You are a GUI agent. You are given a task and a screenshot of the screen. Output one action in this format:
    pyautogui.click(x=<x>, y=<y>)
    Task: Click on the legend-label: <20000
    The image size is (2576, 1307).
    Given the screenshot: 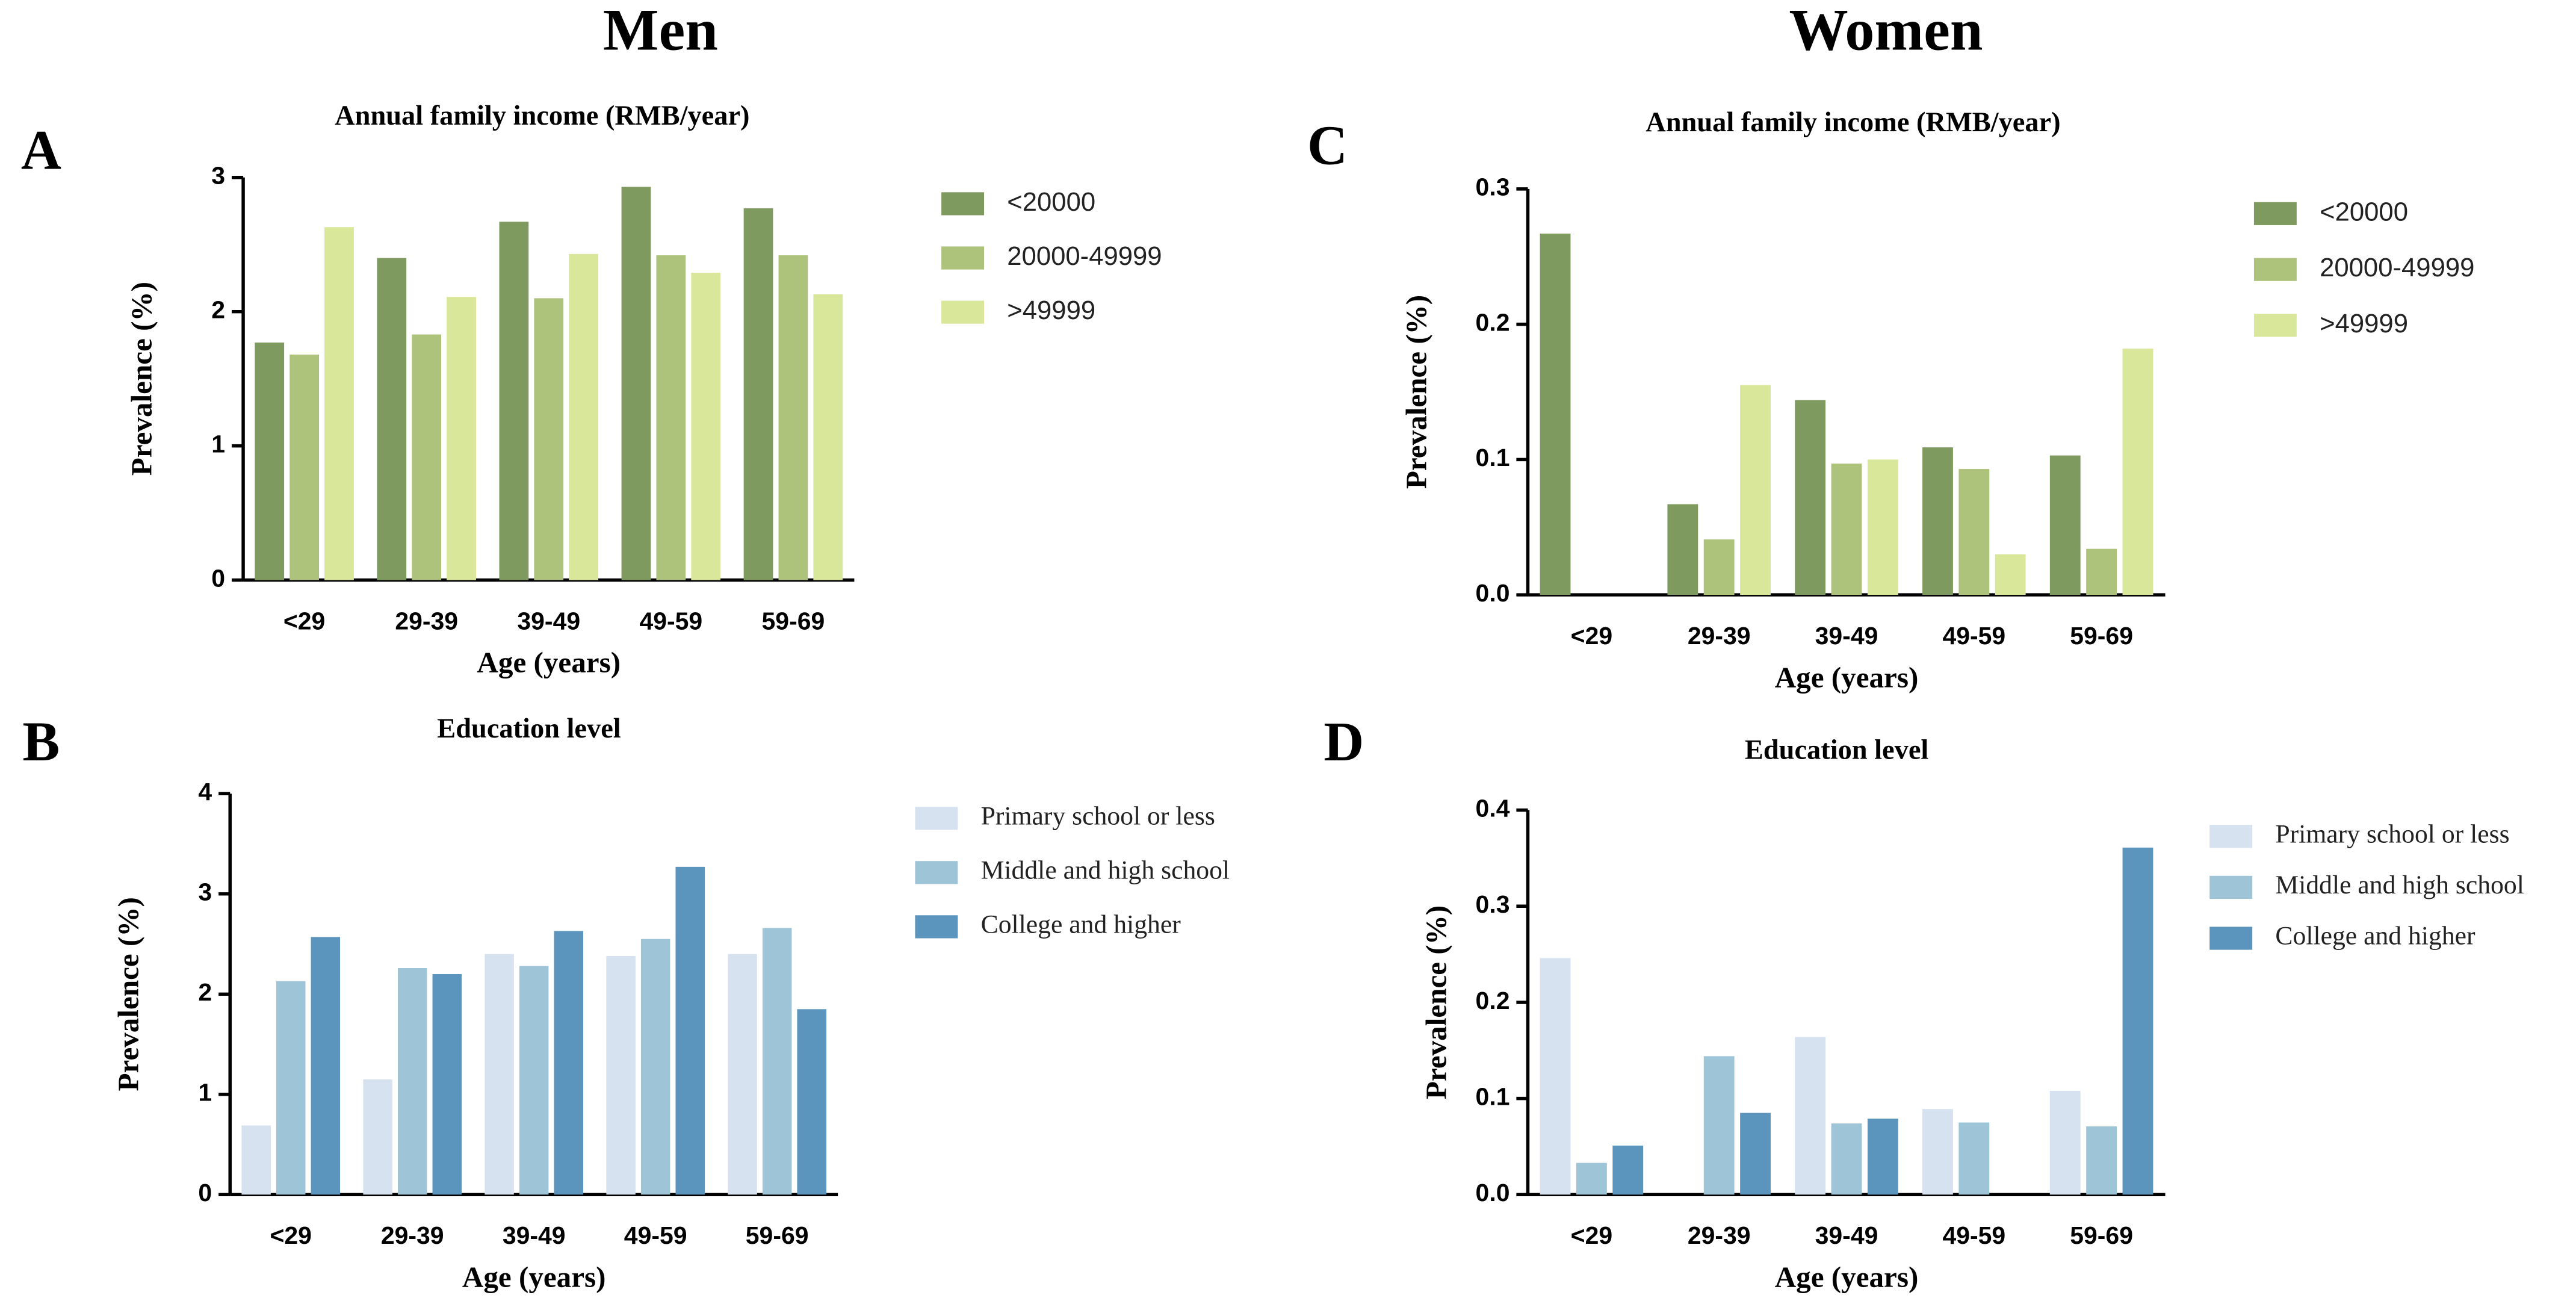 What is the action you would take?
    pyautogui.click(x=1051, y=202)
    